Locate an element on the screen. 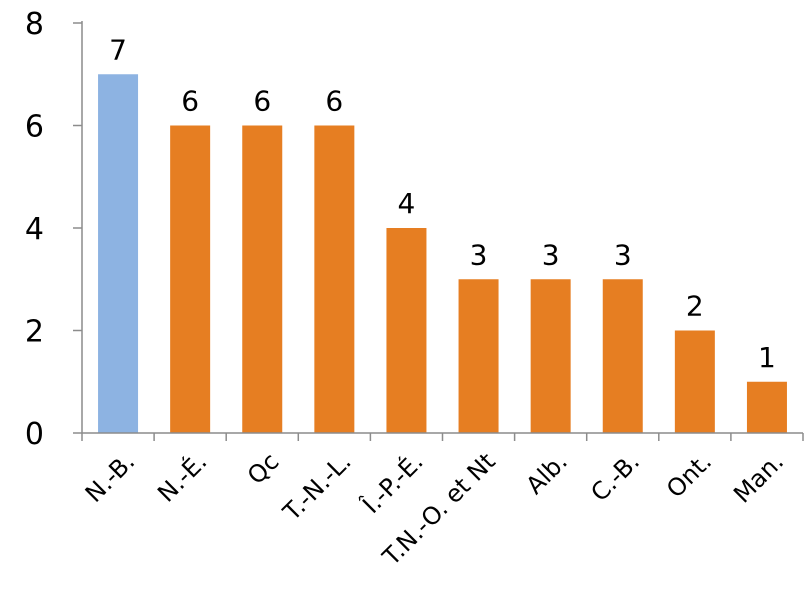  y-tick-label: 2 is located at coordinates (34, 332).